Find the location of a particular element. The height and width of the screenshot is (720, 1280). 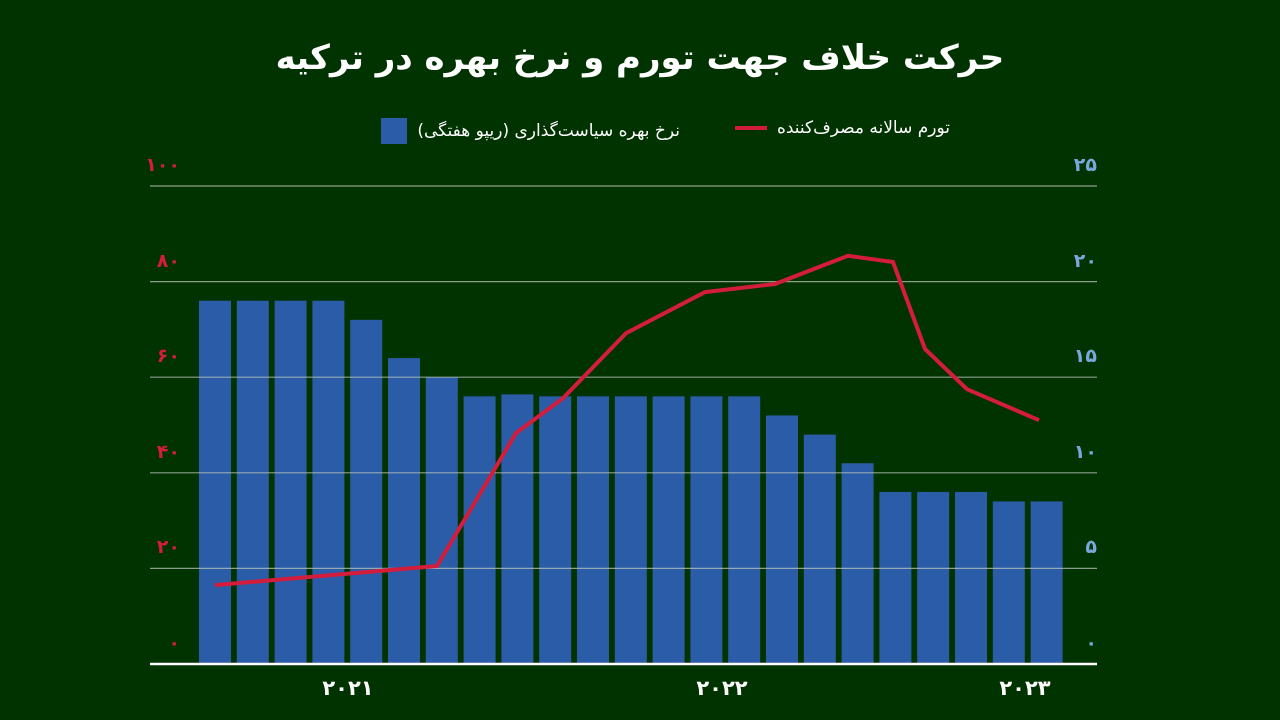

right-axis-tick: ۲۵ is located at coordinates (1085, 165).